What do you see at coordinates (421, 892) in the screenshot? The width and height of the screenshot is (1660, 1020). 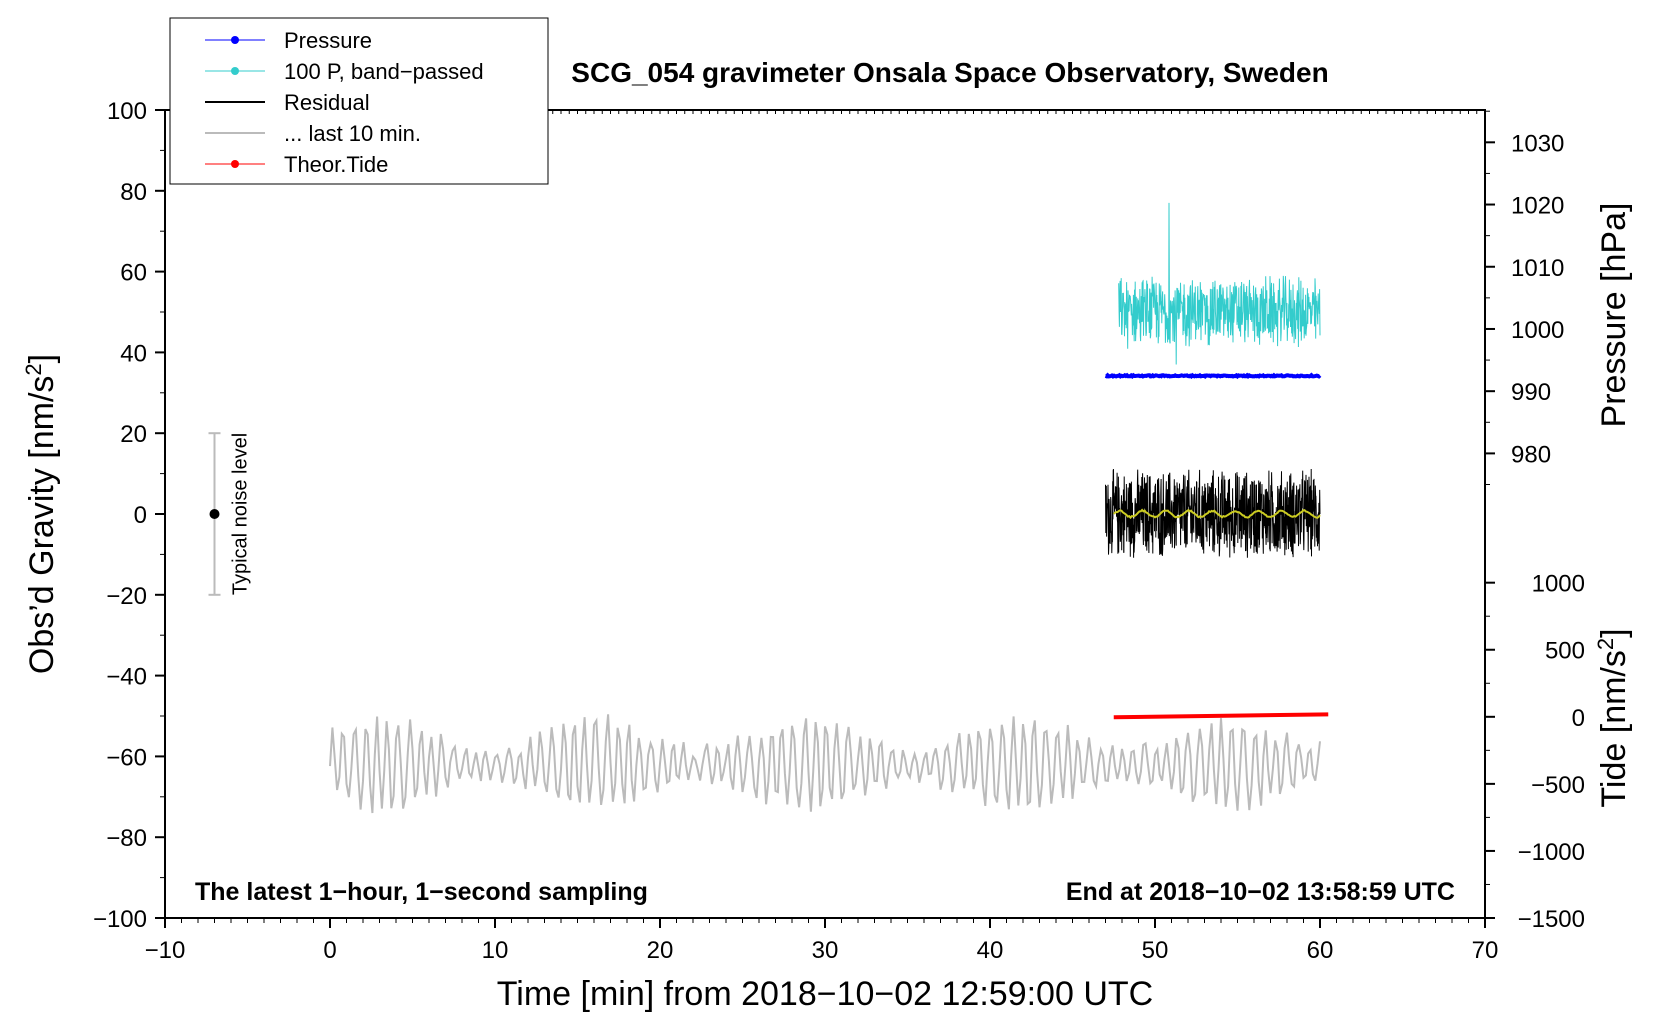 I see `note-left: The latest 1−hour, 1−second sampling` at bounding box center [421, 892].